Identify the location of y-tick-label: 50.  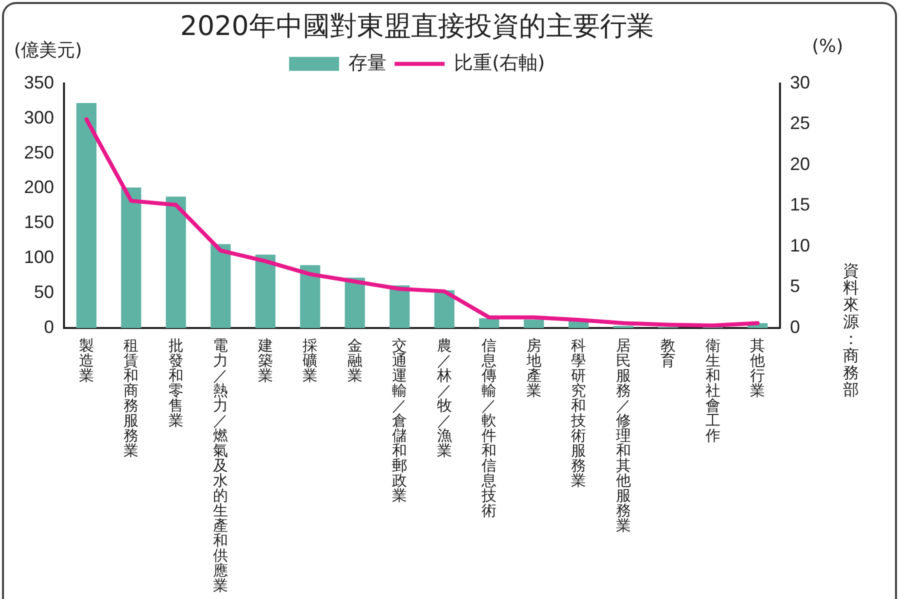
(44, 292).